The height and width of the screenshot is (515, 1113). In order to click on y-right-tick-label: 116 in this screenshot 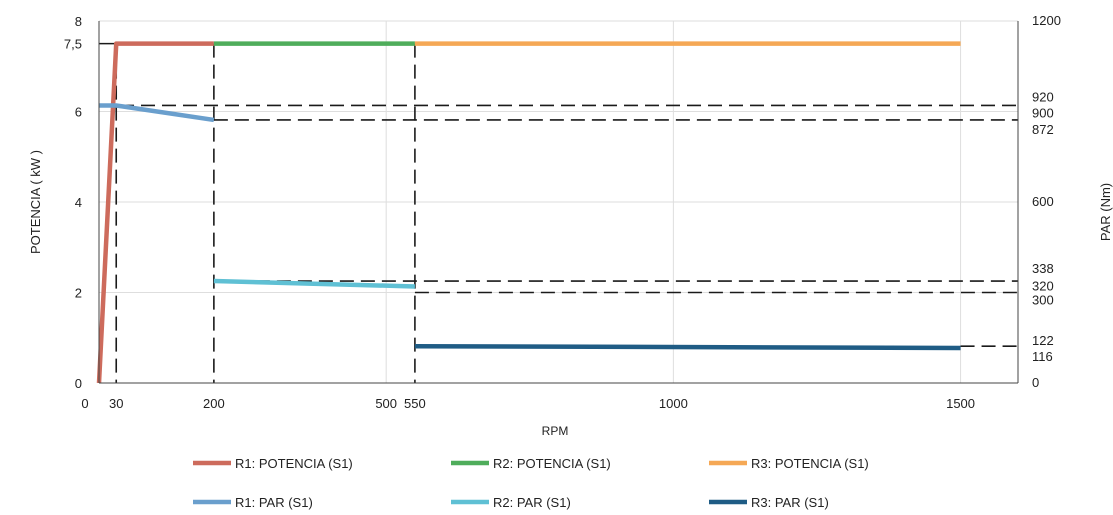, I will do `click(1042, 356)`.